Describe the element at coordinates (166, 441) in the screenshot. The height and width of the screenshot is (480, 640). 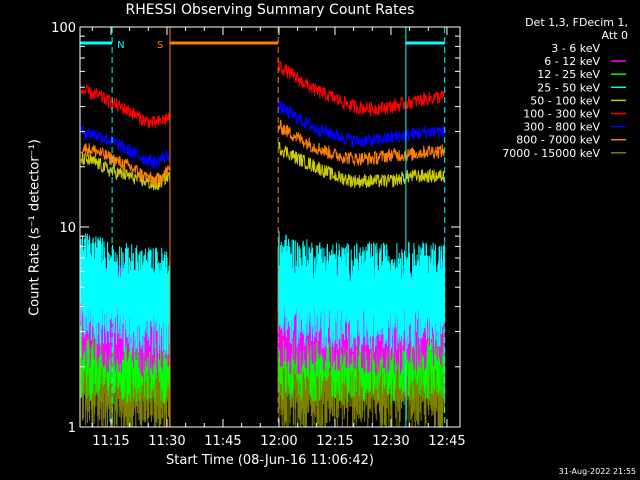
I see `x-tick-label-2: 11:30` at that location.